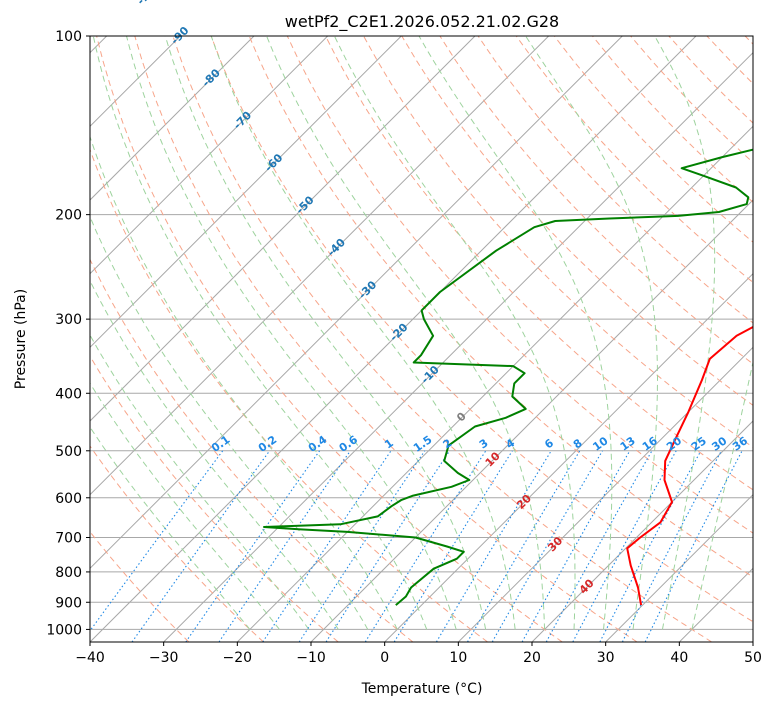 This screenshot has width=775, height=708. I want to click on y-tick-label: 900, so click(68, 603).